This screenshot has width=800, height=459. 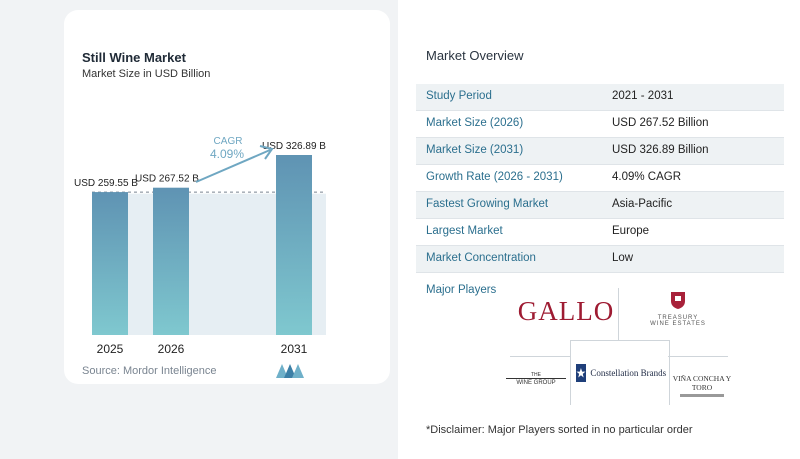 I want to click on mordor-logo-icon, so click(x=290, y=371).